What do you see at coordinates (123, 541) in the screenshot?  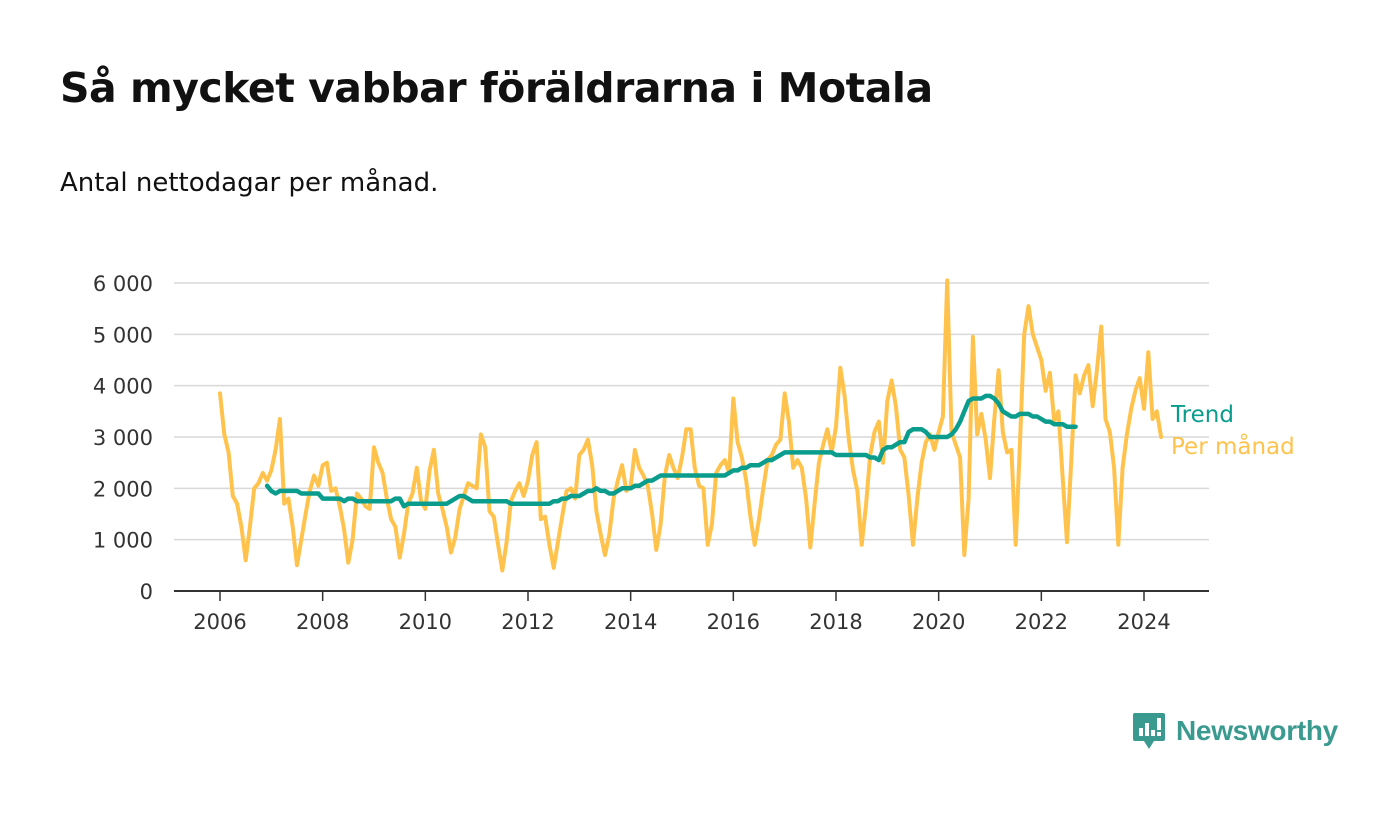 I see `y-tick-label: 1 000` at bounding box center [123, 541].